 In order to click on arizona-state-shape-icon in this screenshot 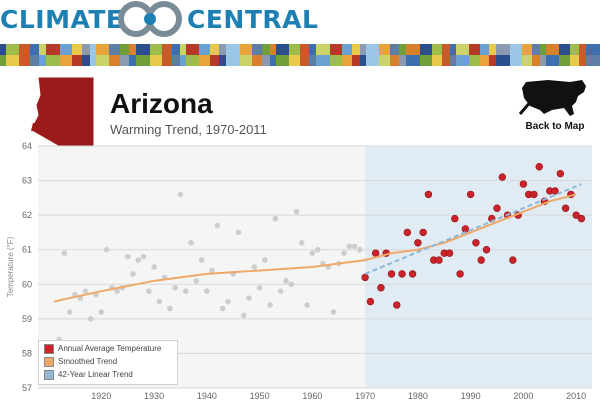, I will do `click(63, 112)`.